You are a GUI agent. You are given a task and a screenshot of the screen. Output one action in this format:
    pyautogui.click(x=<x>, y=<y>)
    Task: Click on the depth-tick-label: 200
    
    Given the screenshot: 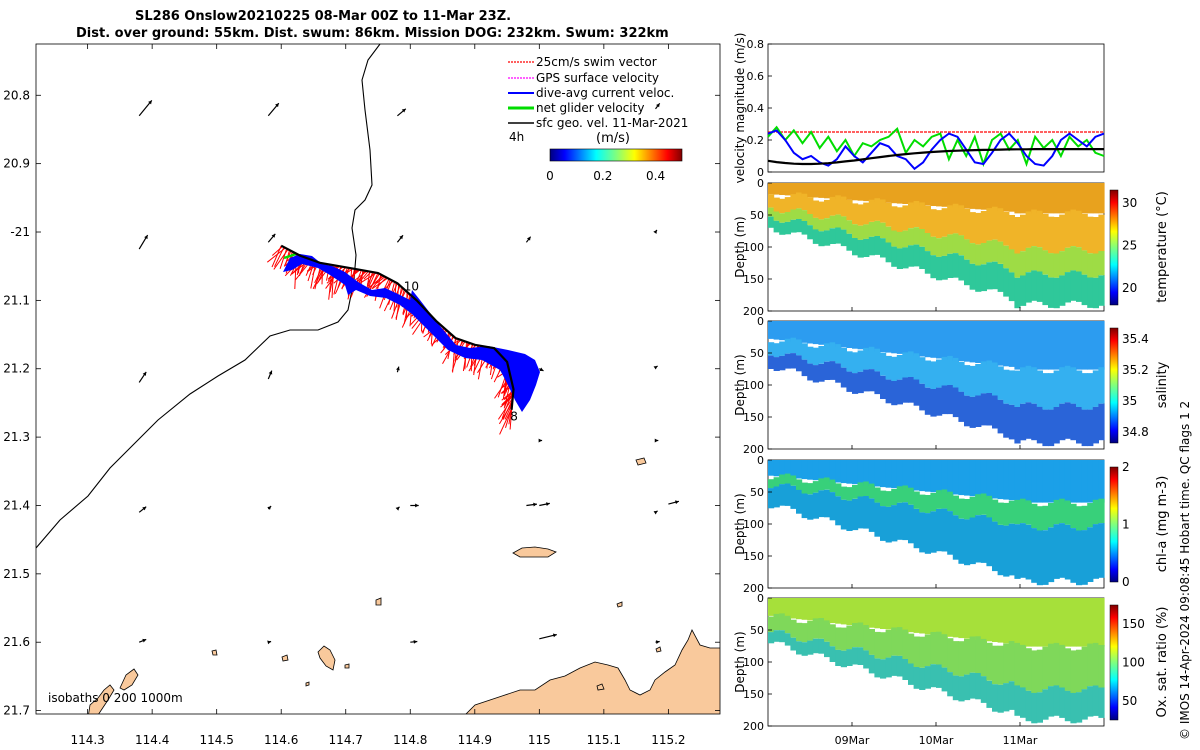 What is the action you would take?
    pyautogui.click(x=753, y=726)
    